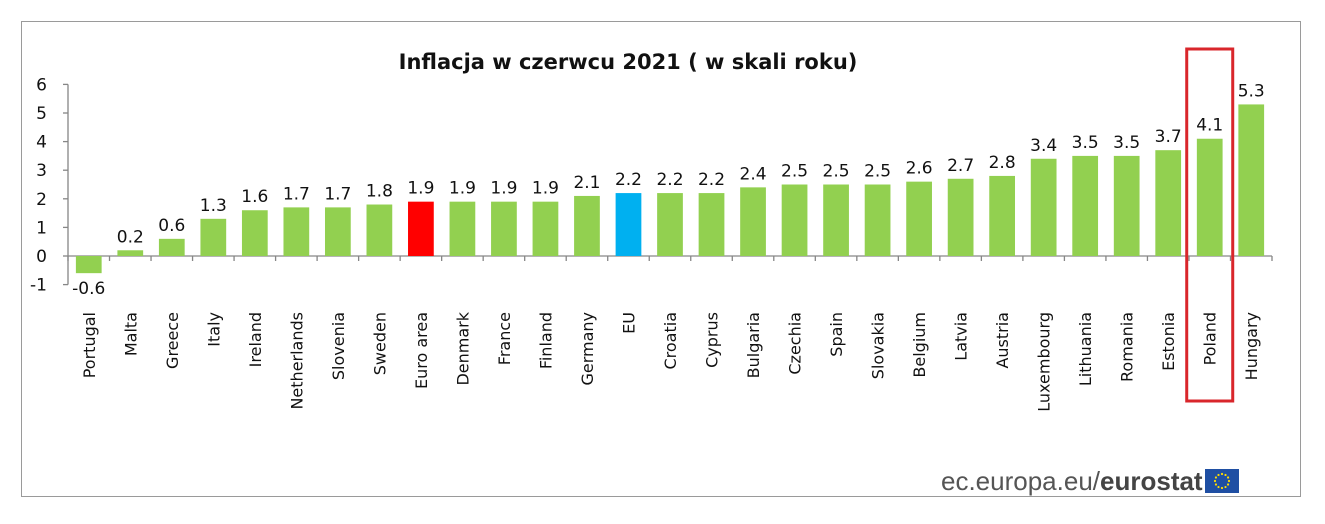 This screenshot has width=1325, height=524. Describe the element at coordinates (1168, 203) in the screenshot. I see `bar-estonia` at that location.